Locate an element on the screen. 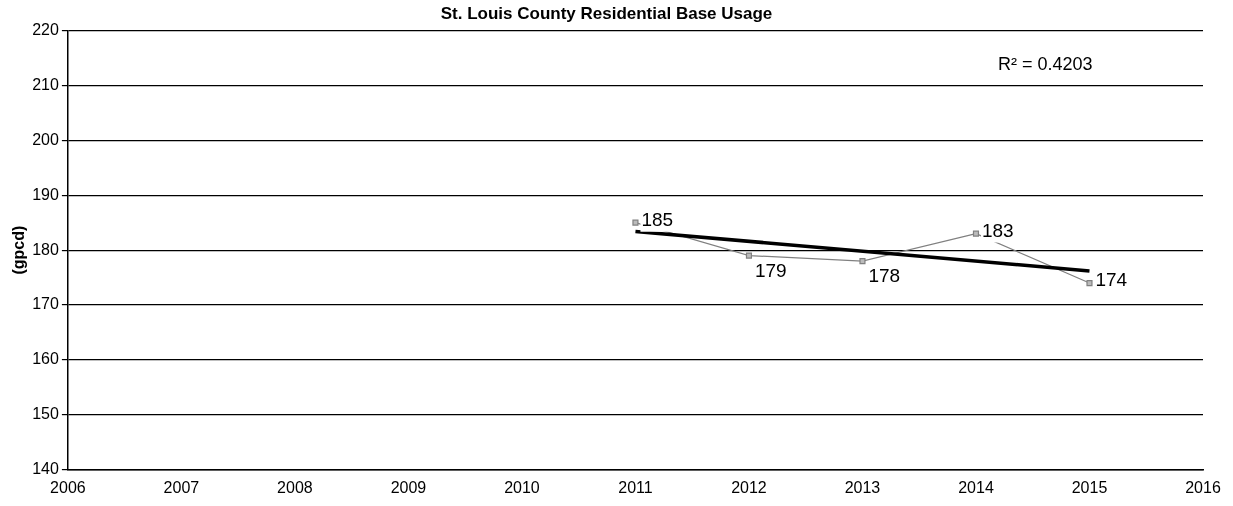  y-tick-label: 200 is located at coordinates (45, 139).